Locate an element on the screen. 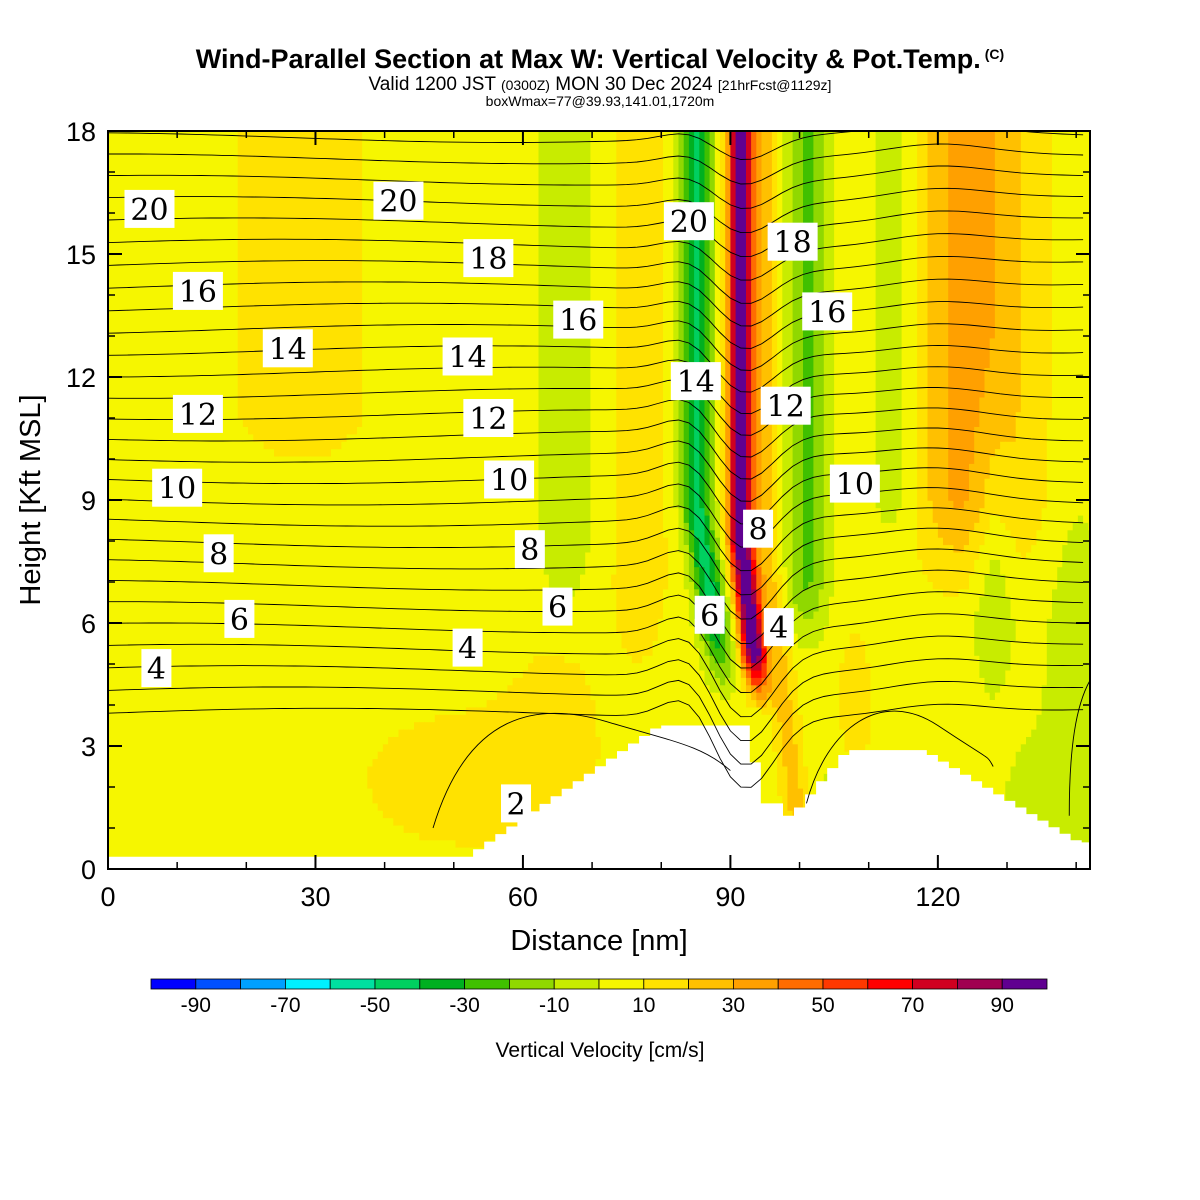  y-tick-label: 9 is located at coordinates (88, 501).